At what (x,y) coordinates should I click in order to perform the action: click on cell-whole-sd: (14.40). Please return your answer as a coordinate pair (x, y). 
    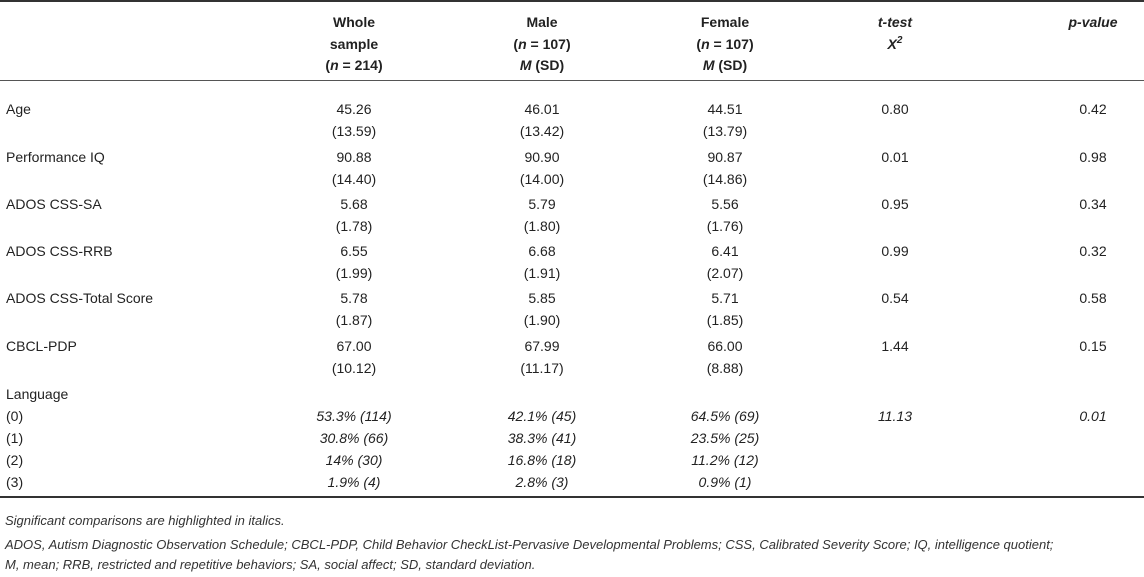
    Looking at the image, I should click on (354, 179).